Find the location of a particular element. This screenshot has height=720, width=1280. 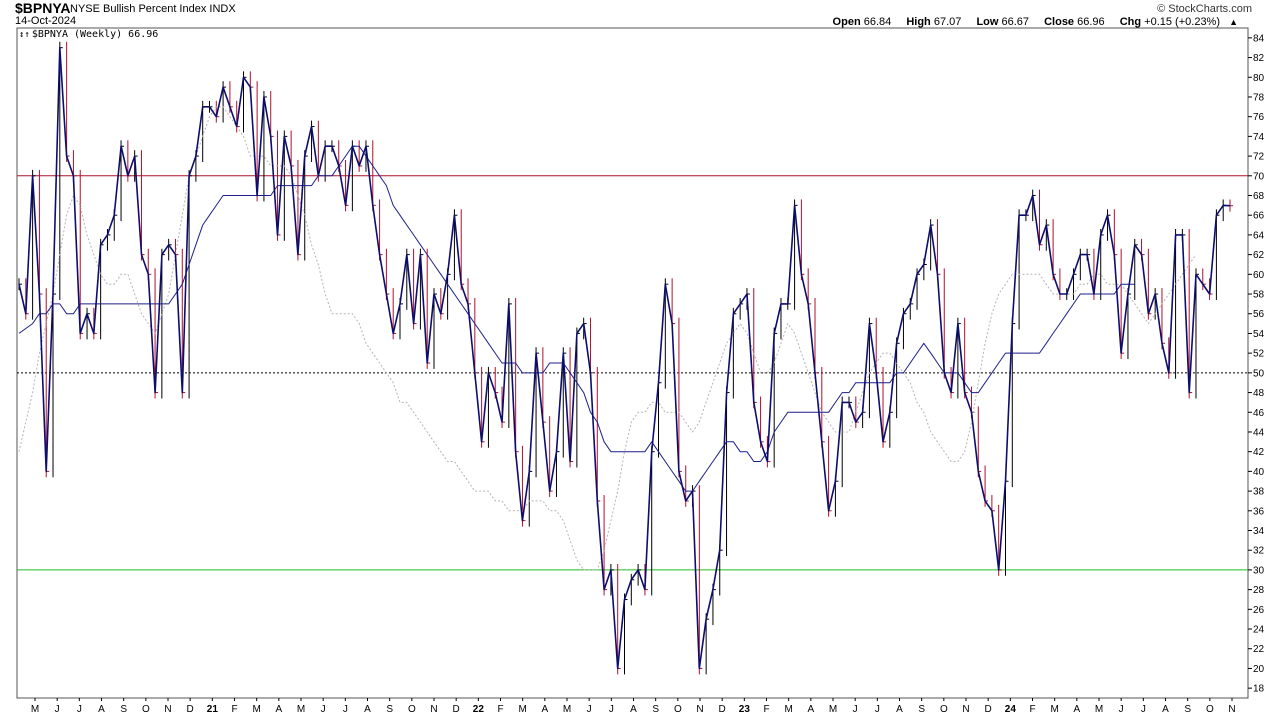

y-tick-label: 60 is located at coordinates (1259, 275).